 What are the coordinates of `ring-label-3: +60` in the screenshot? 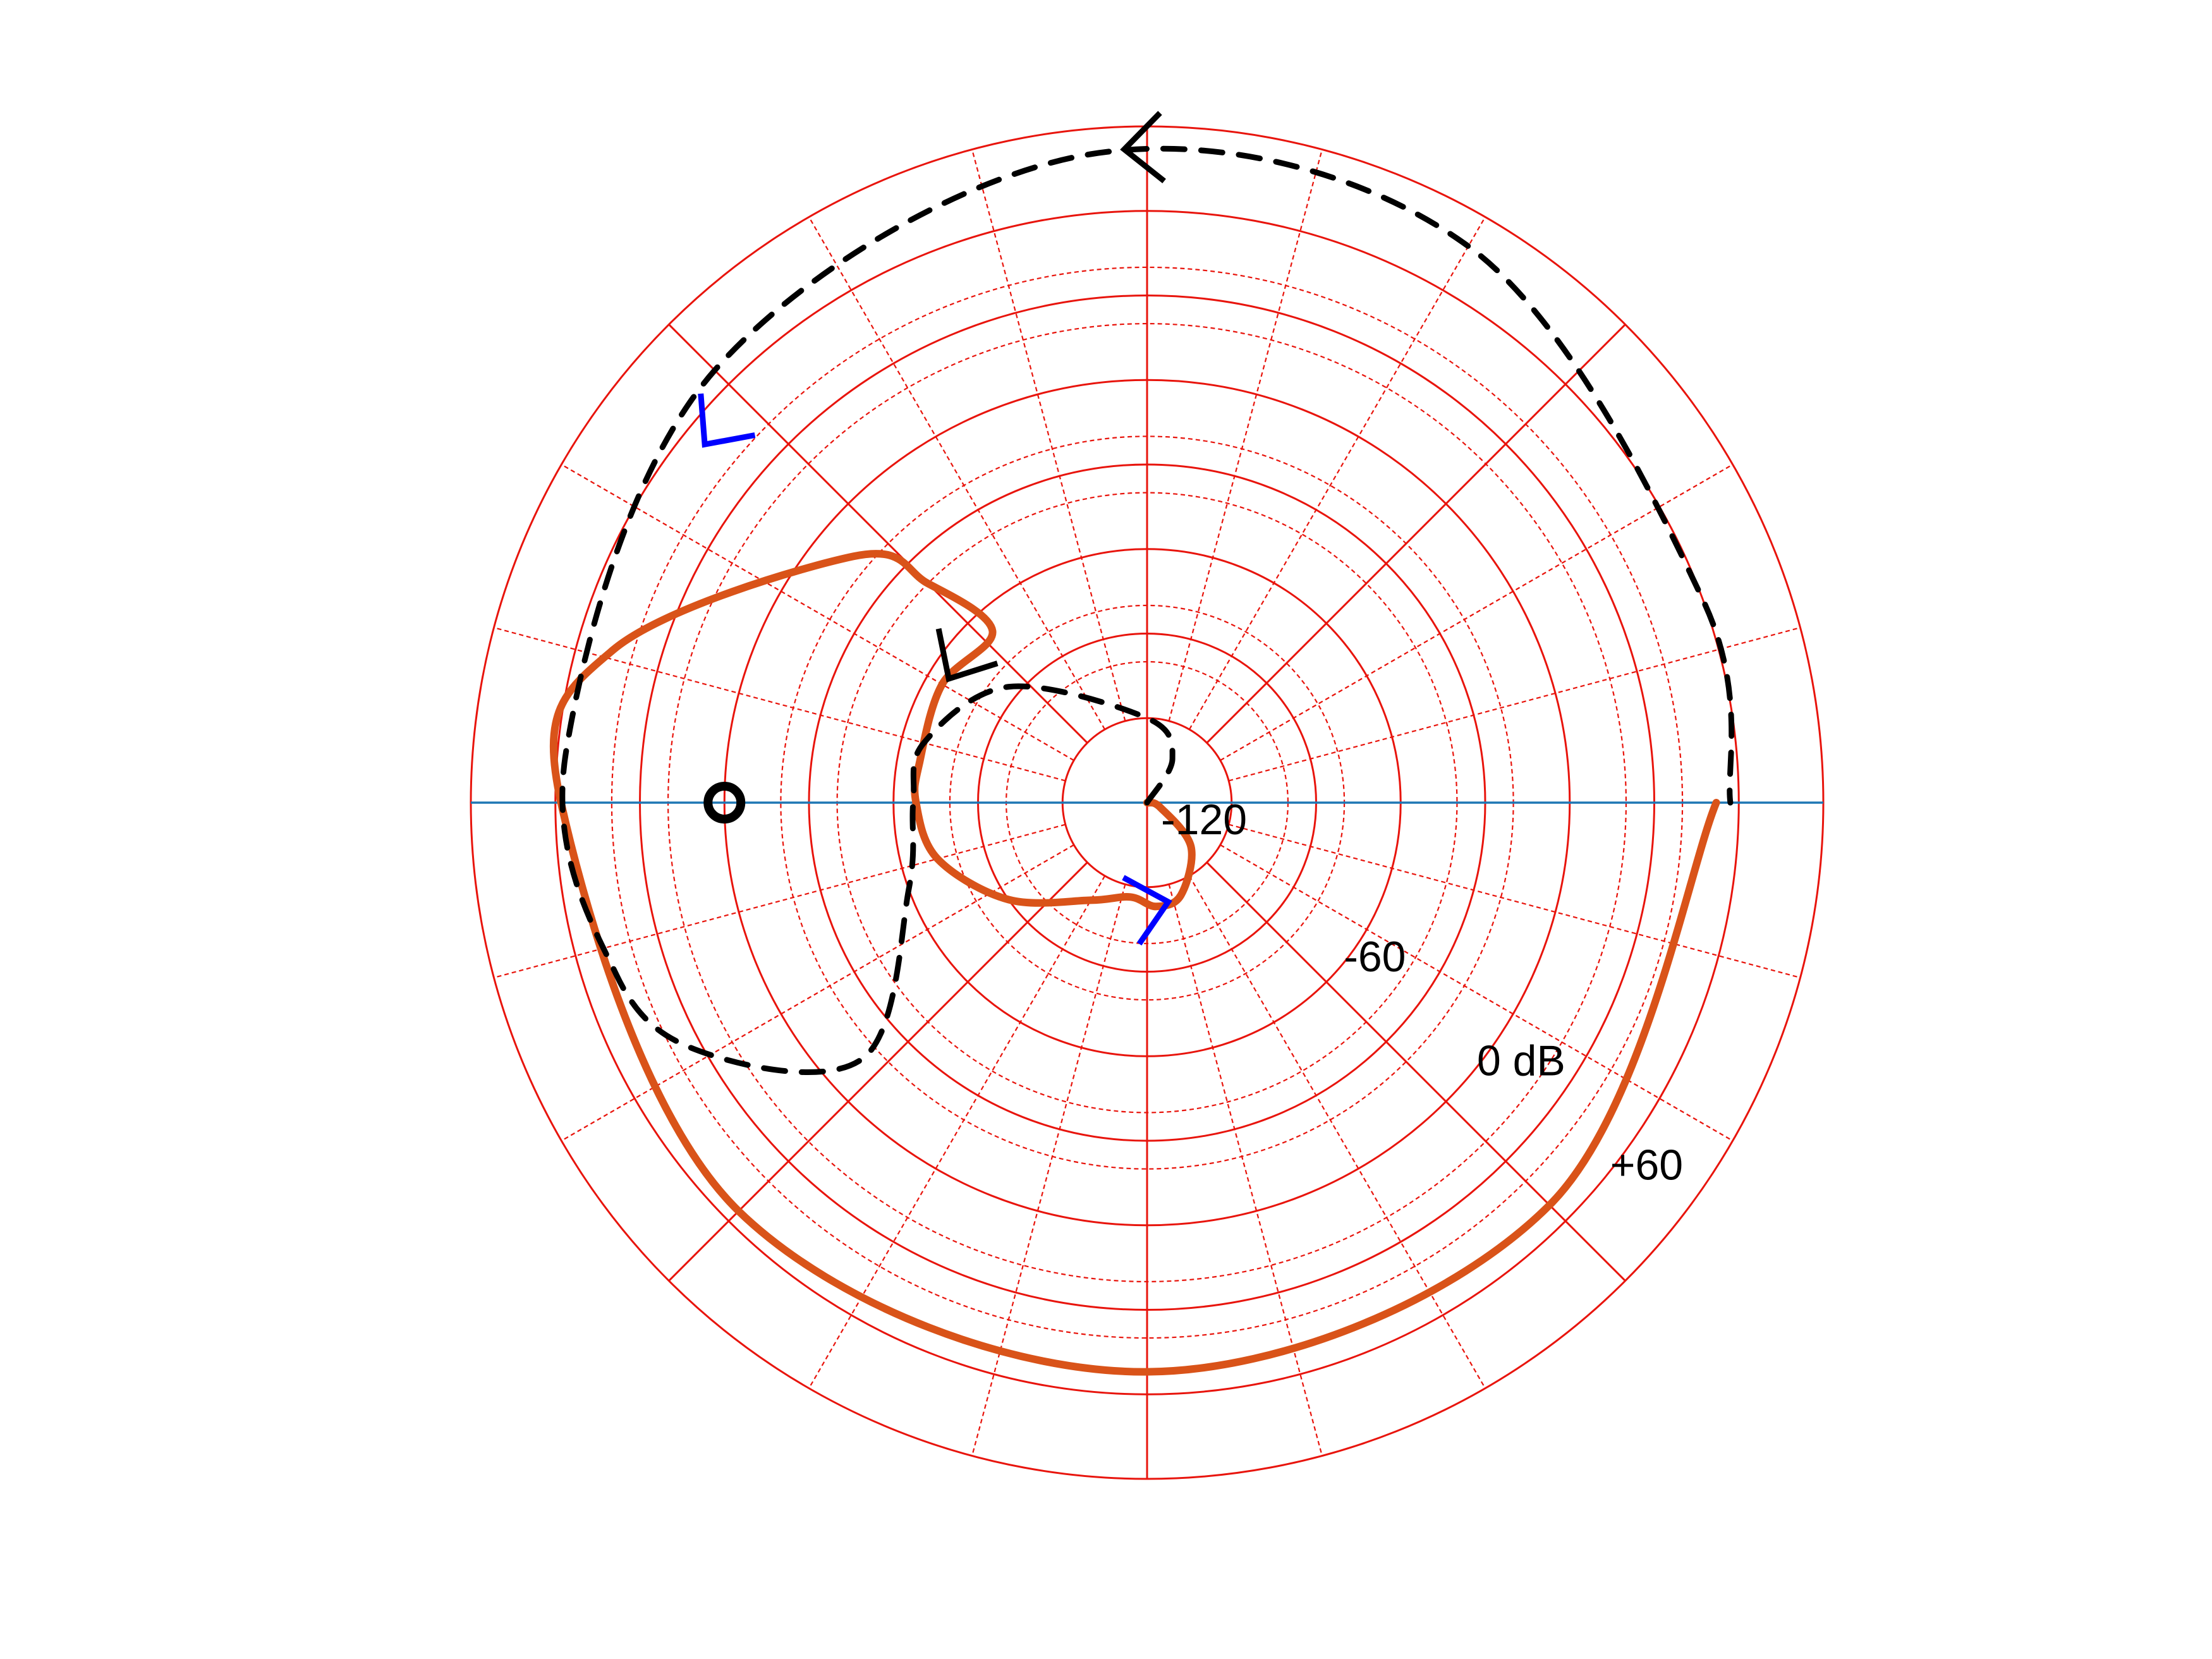 It's located at (1646, 1165).